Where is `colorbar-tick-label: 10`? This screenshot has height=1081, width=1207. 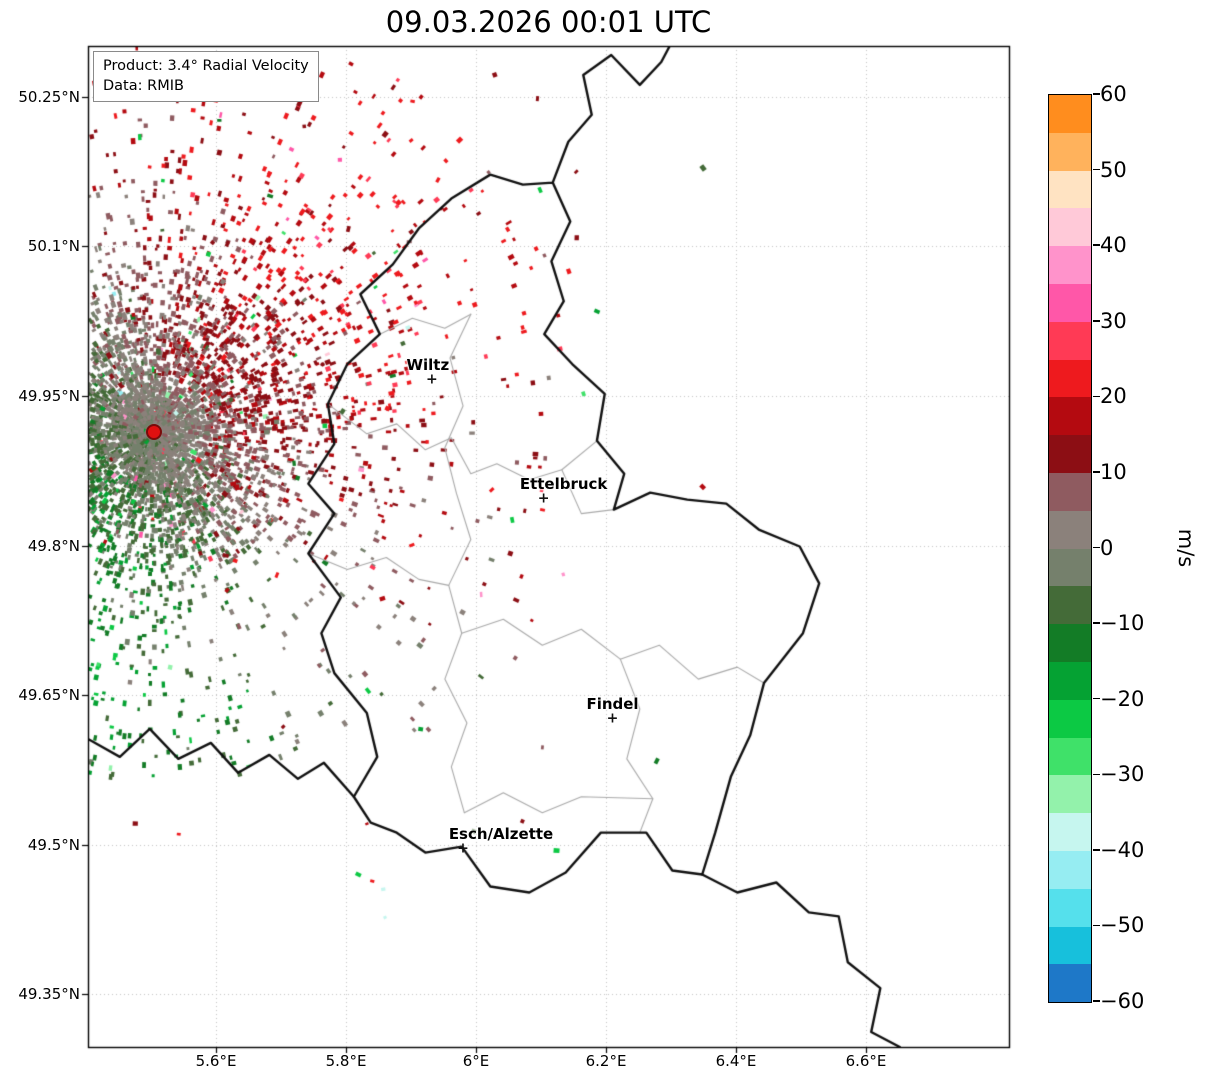 colorbar-tick-label: 10 is located at coordinates (1113, 471).